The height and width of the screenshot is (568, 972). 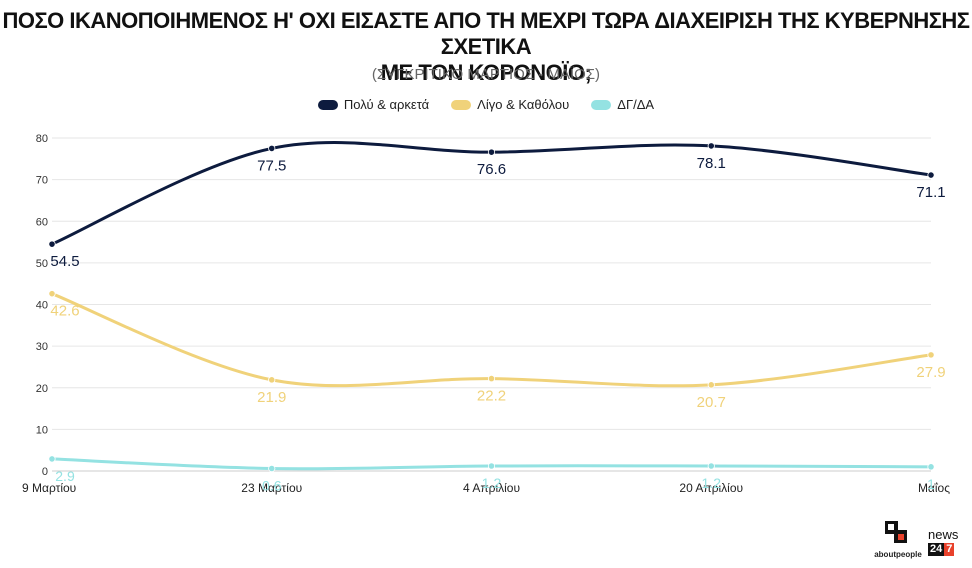 I want to click on y-tick-label-8: 80, so click(x=42, y=139).